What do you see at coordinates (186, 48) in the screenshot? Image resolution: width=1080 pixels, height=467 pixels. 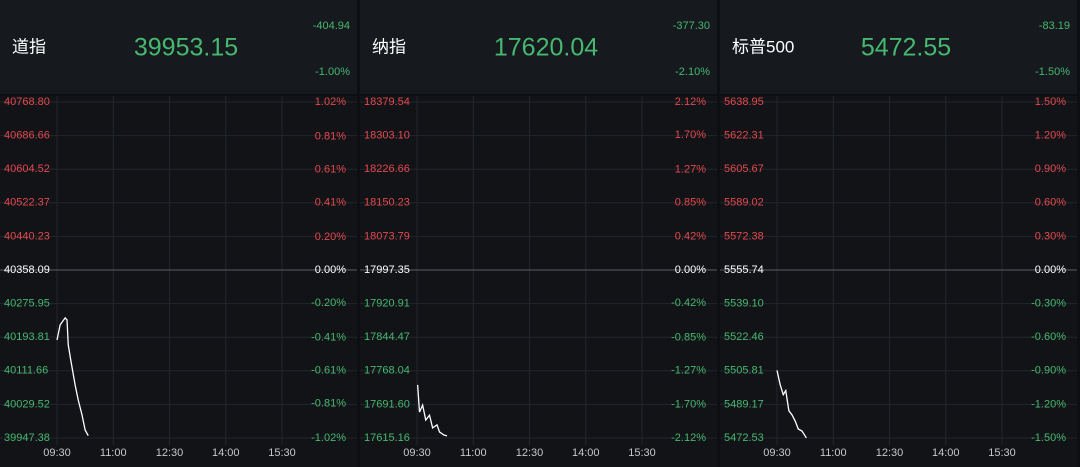 I see `index-price: 39953.15` at bounding box center [186, 48].